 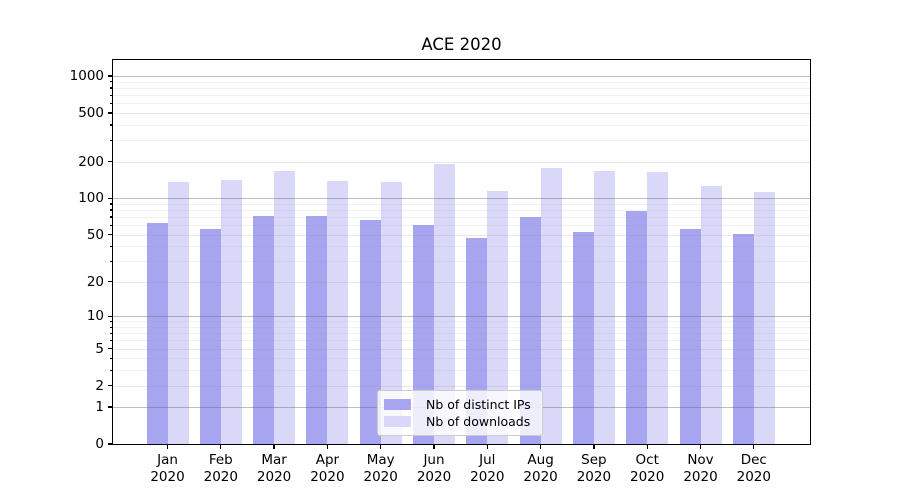 What do you see at coordinates (434, 446) in the screenshot?
I see `x-tick-jun` at bounding box center [434, 446].